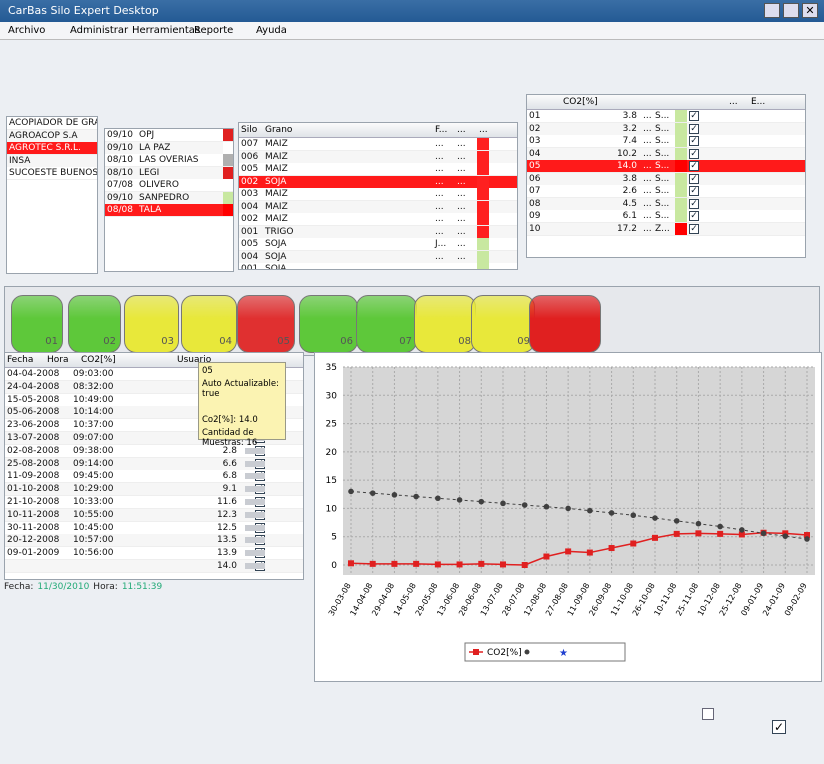 The width and height of the screenshot is (824, 764). I want to click on checkbox-checked: ✓, so click(779, 727).